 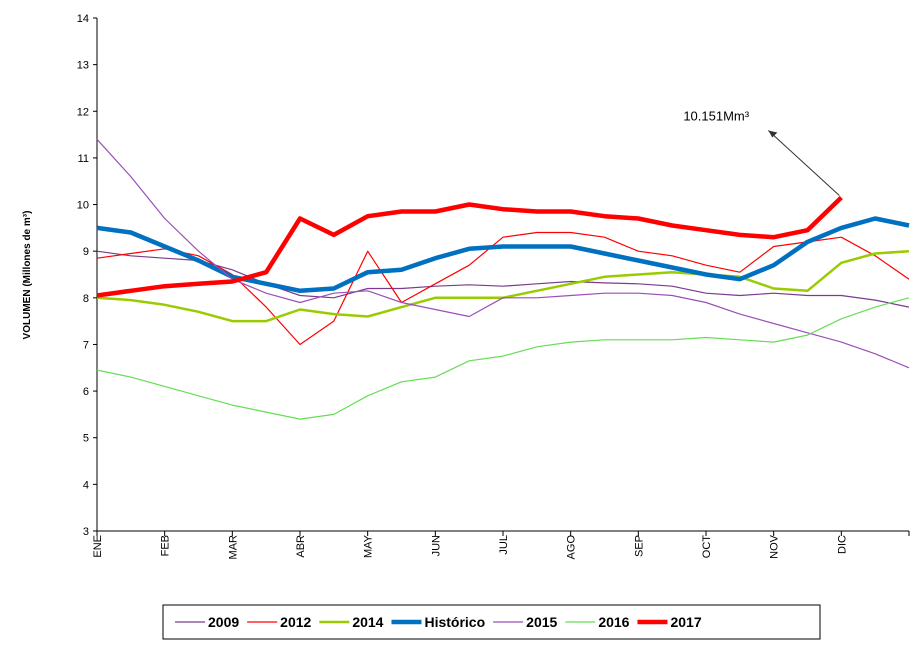 I want to click on y-tick-label: 13, so click(x=83, y=66).